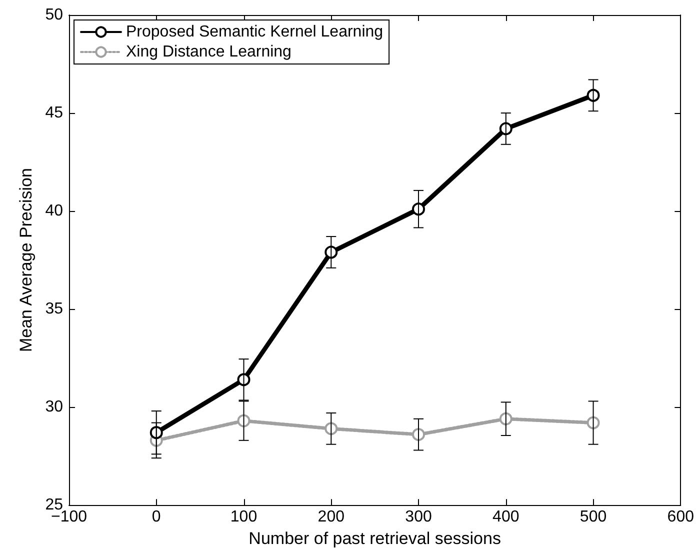 The image size is (697, 552). I want to click on legend-label: Xing Distance Learning, so click(209, 52).